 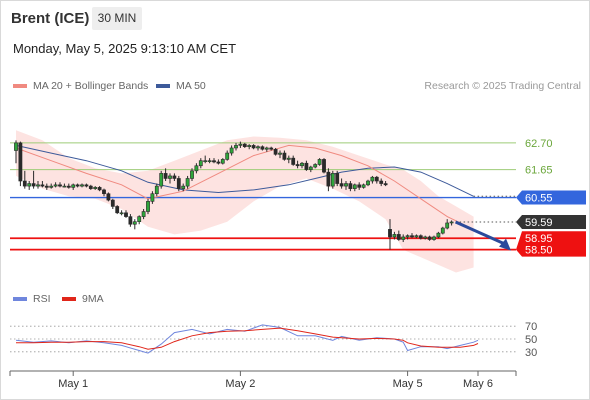 What do you see at coordinates (551, 221) in the screenshot?
I see `level-tag-box` at bounding box center [551, 221].